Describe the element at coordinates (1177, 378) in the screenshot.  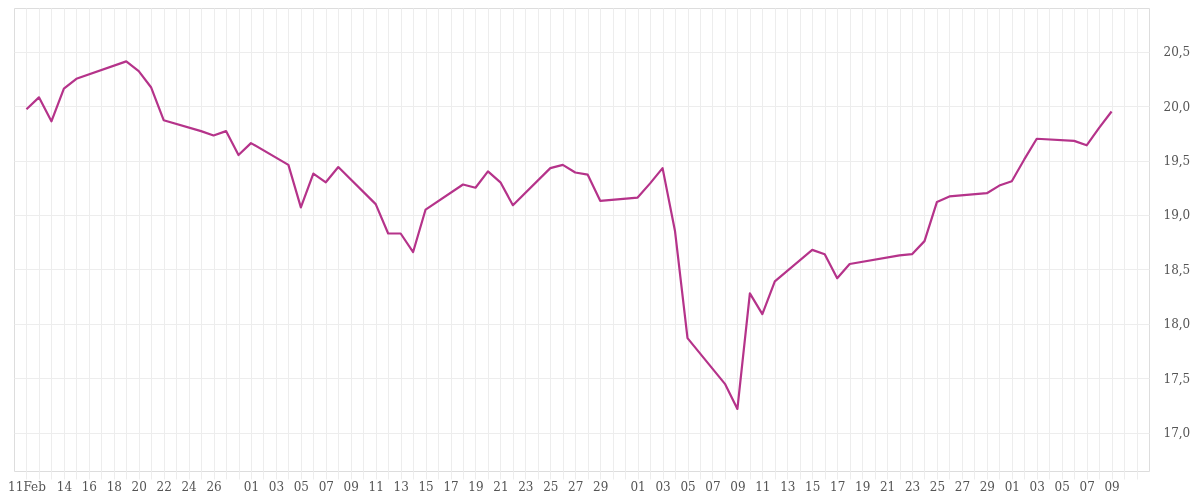
I see `y-tick-label: 17,5` at that location.